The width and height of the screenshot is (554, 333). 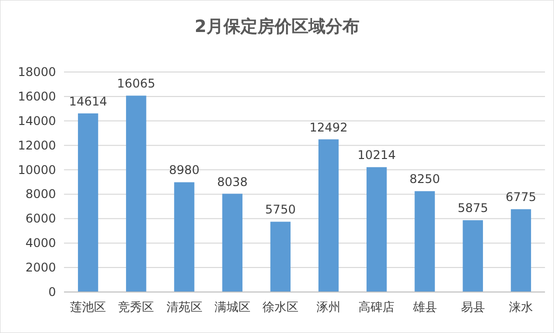 I want to click on data-label: 14614, so click(x=88, y=101).